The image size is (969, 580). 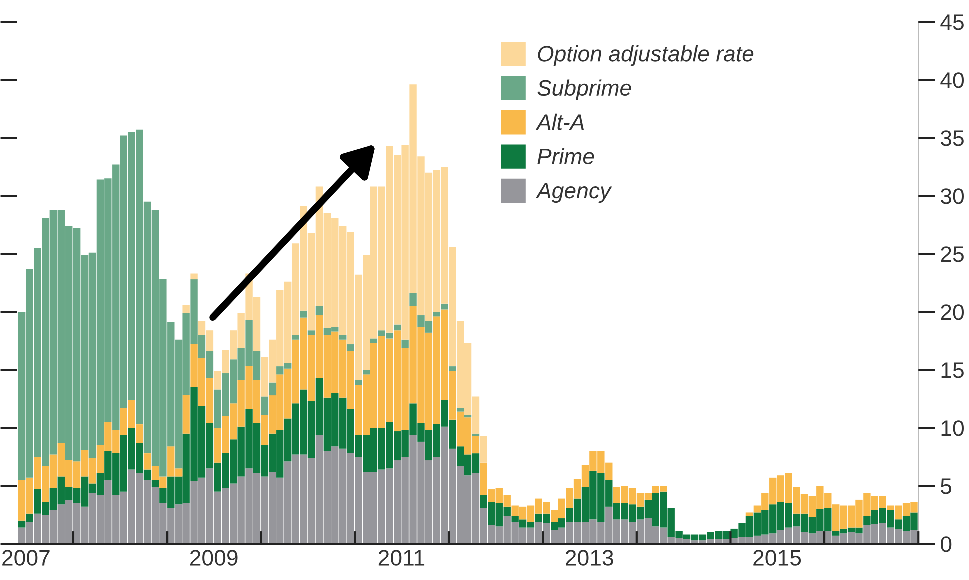 I want to click on y-tick-label: 45, so click(x=952, y=22).